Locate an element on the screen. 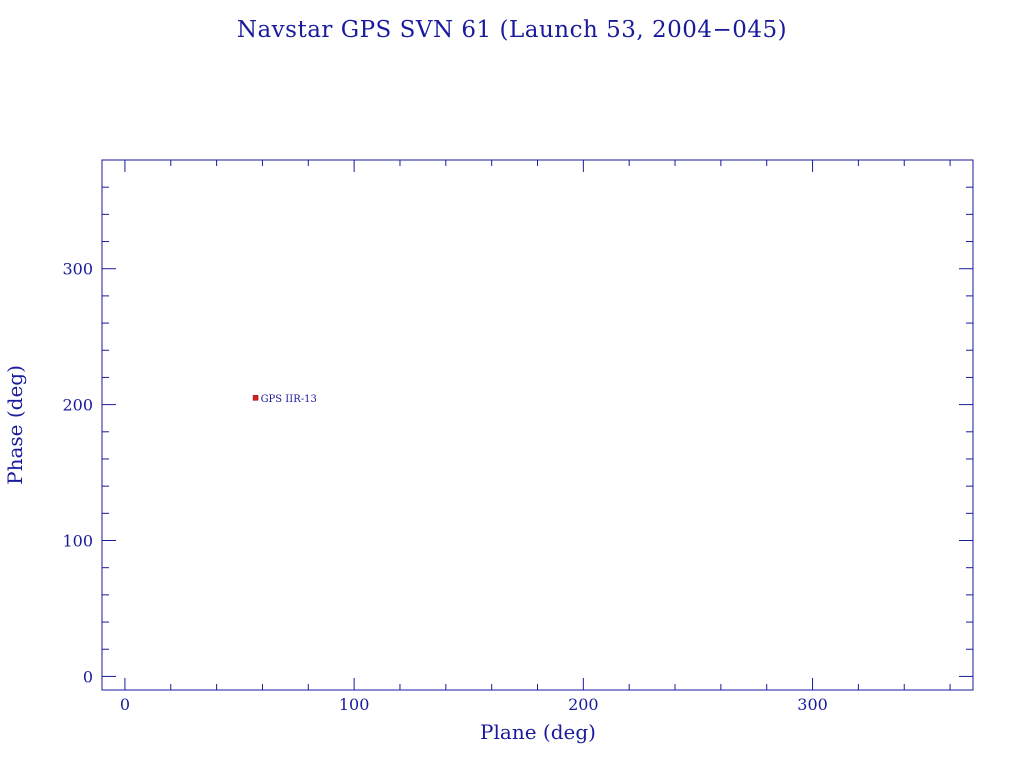 This screenshot has height=768, width=1024. x-tick-label: 300 is located at coordinates (812, 704).